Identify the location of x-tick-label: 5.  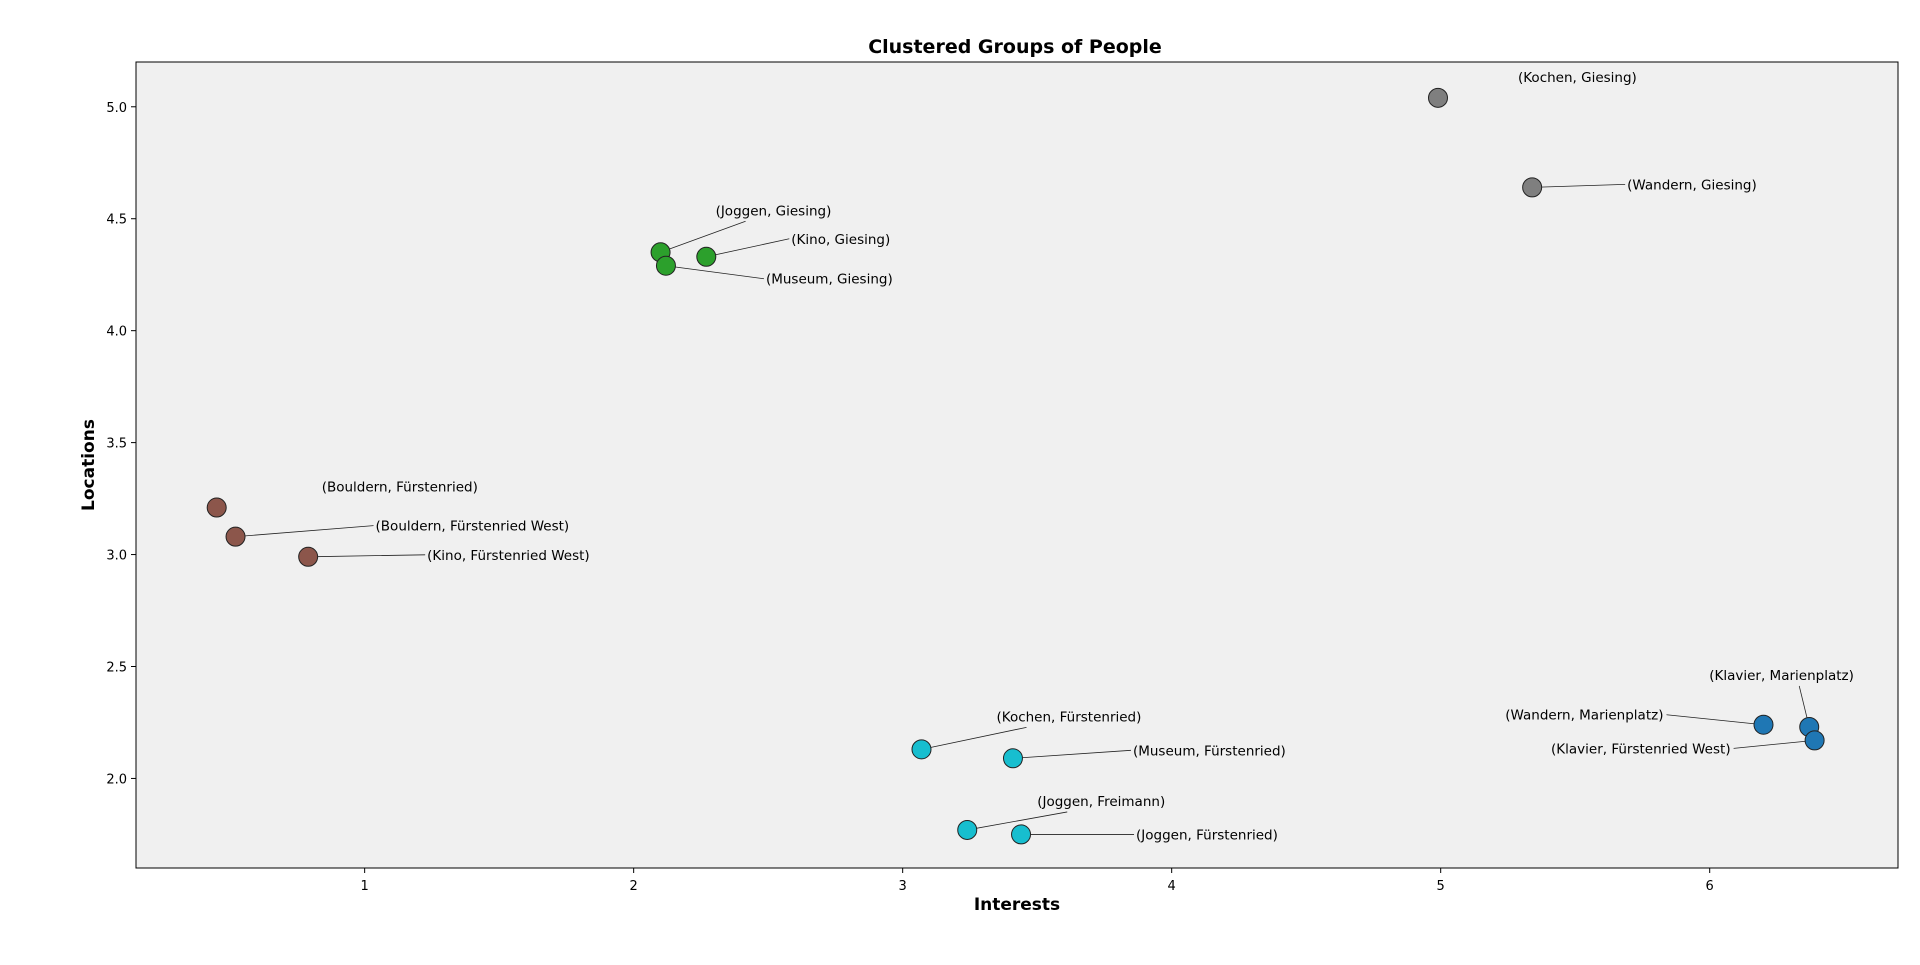
(1441, 886).